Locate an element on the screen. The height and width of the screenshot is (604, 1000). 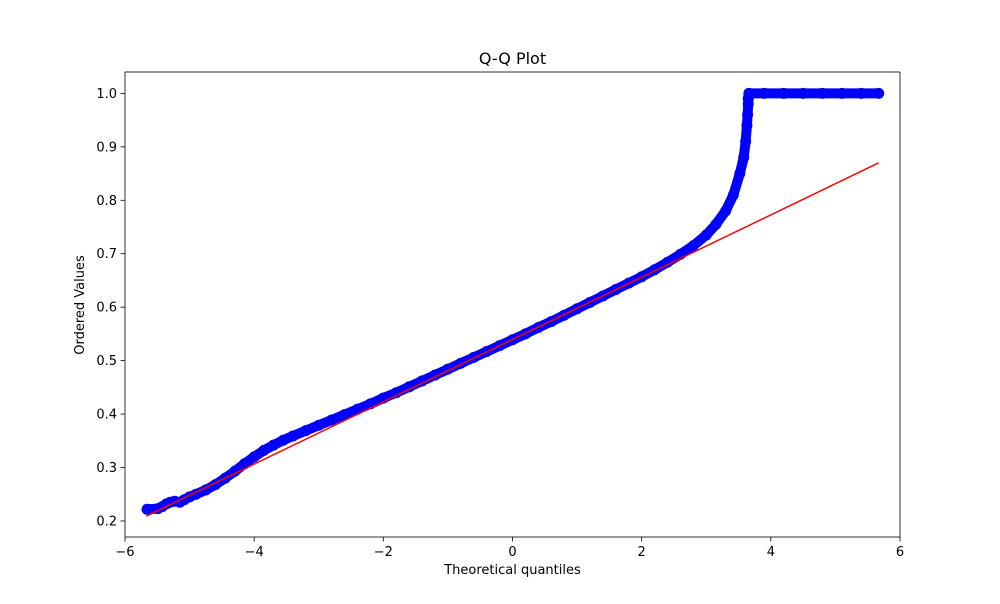
x-tick-label: 4 is located at coordinates (771, 552).